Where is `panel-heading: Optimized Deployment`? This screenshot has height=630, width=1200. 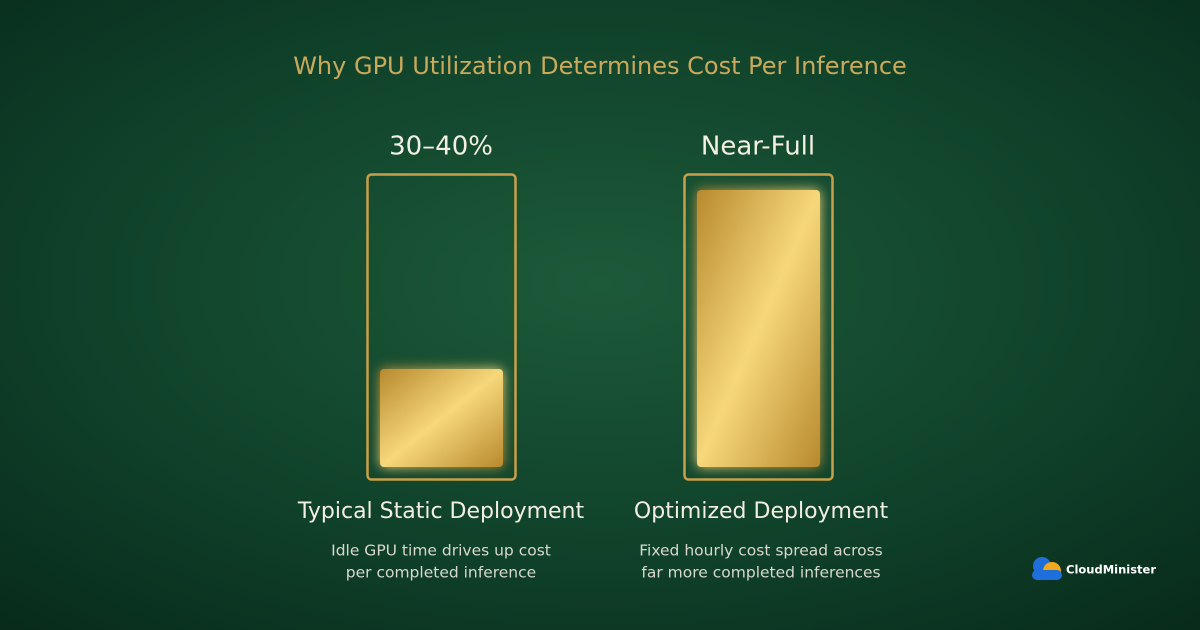 panel-heading: Optimized Deployment is located at coordinates (761, 511).